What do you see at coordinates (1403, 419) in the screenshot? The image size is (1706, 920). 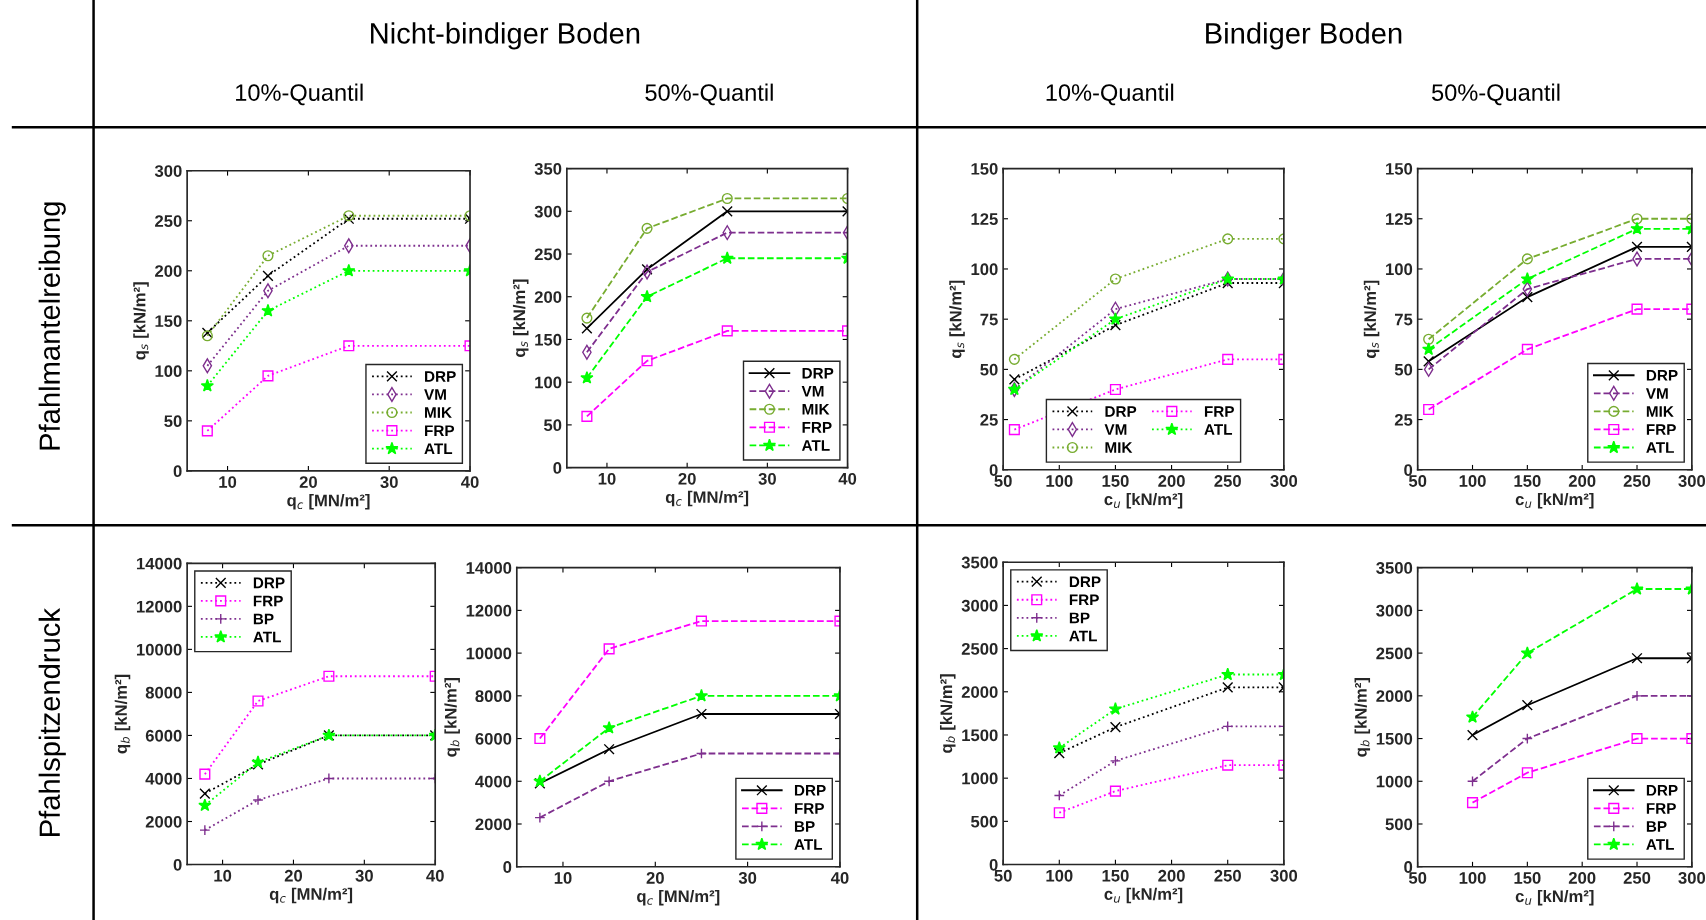 I see `y-tick-label: 25` at bounding box center [1403, 419].